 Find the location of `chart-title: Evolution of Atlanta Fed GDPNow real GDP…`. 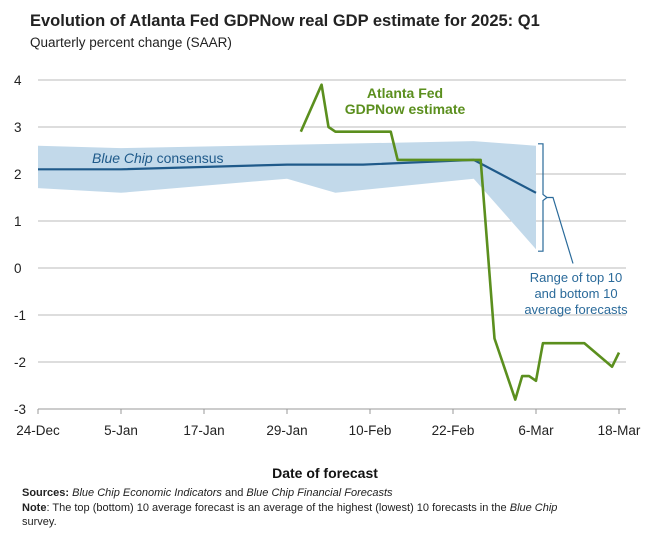

chart-title: Evolution of Atlanta Fed GDPNow real GDP… is located at coordinates (285, 21).